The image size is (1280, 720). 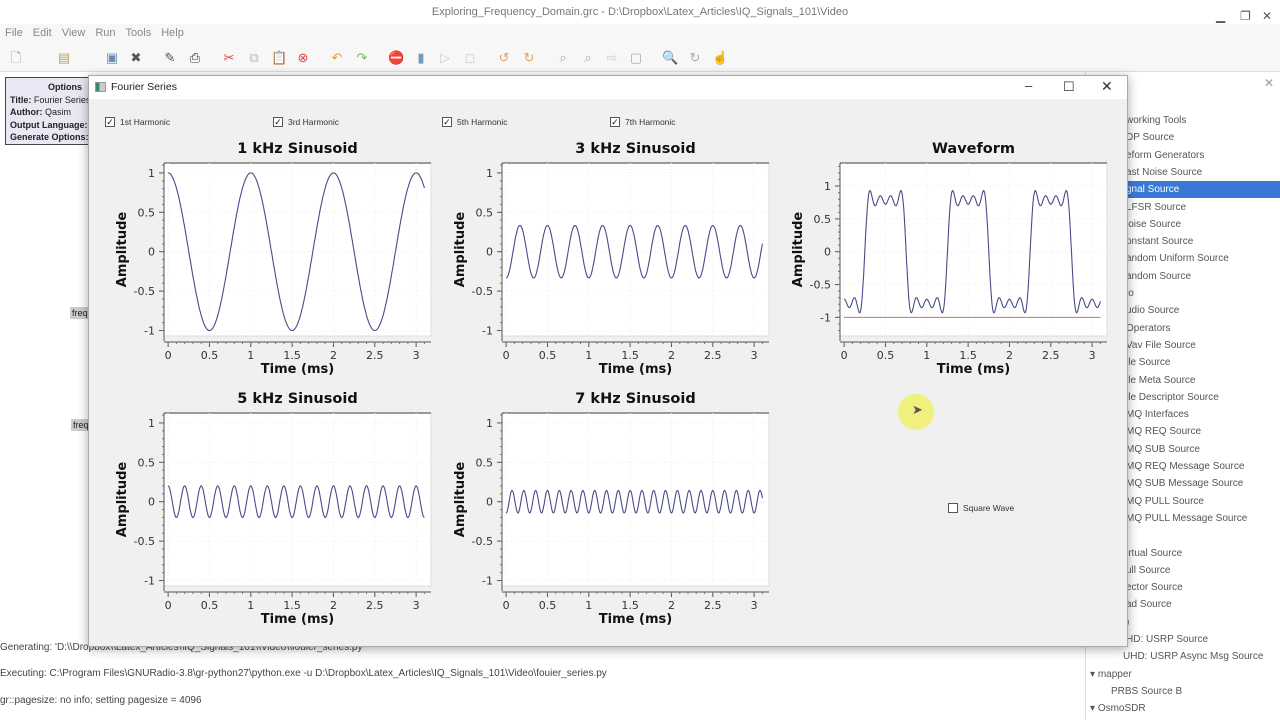 What do you see at coordinates (720, 57) in the screenshot?
I see `hand-icon: ☝` at bounding box center [720, 57].